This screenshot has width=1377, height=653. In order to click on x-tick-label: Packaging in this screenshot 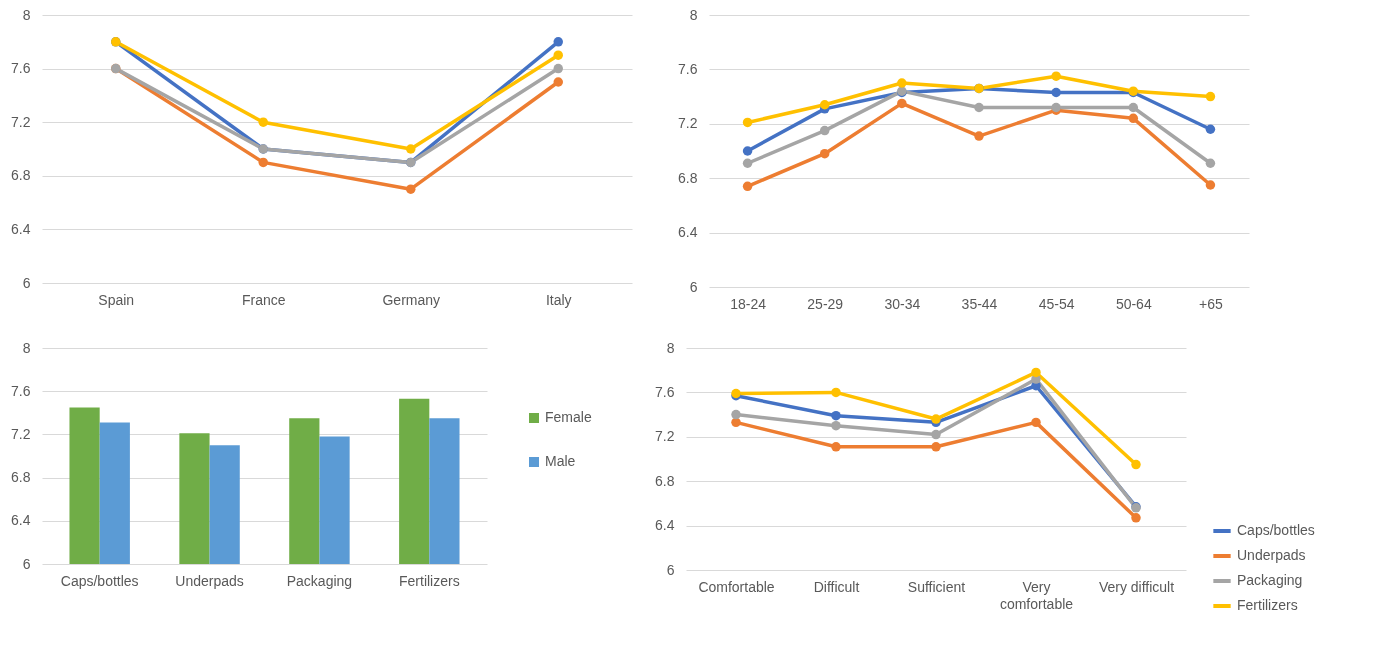, I will do `click(319, 580)`.